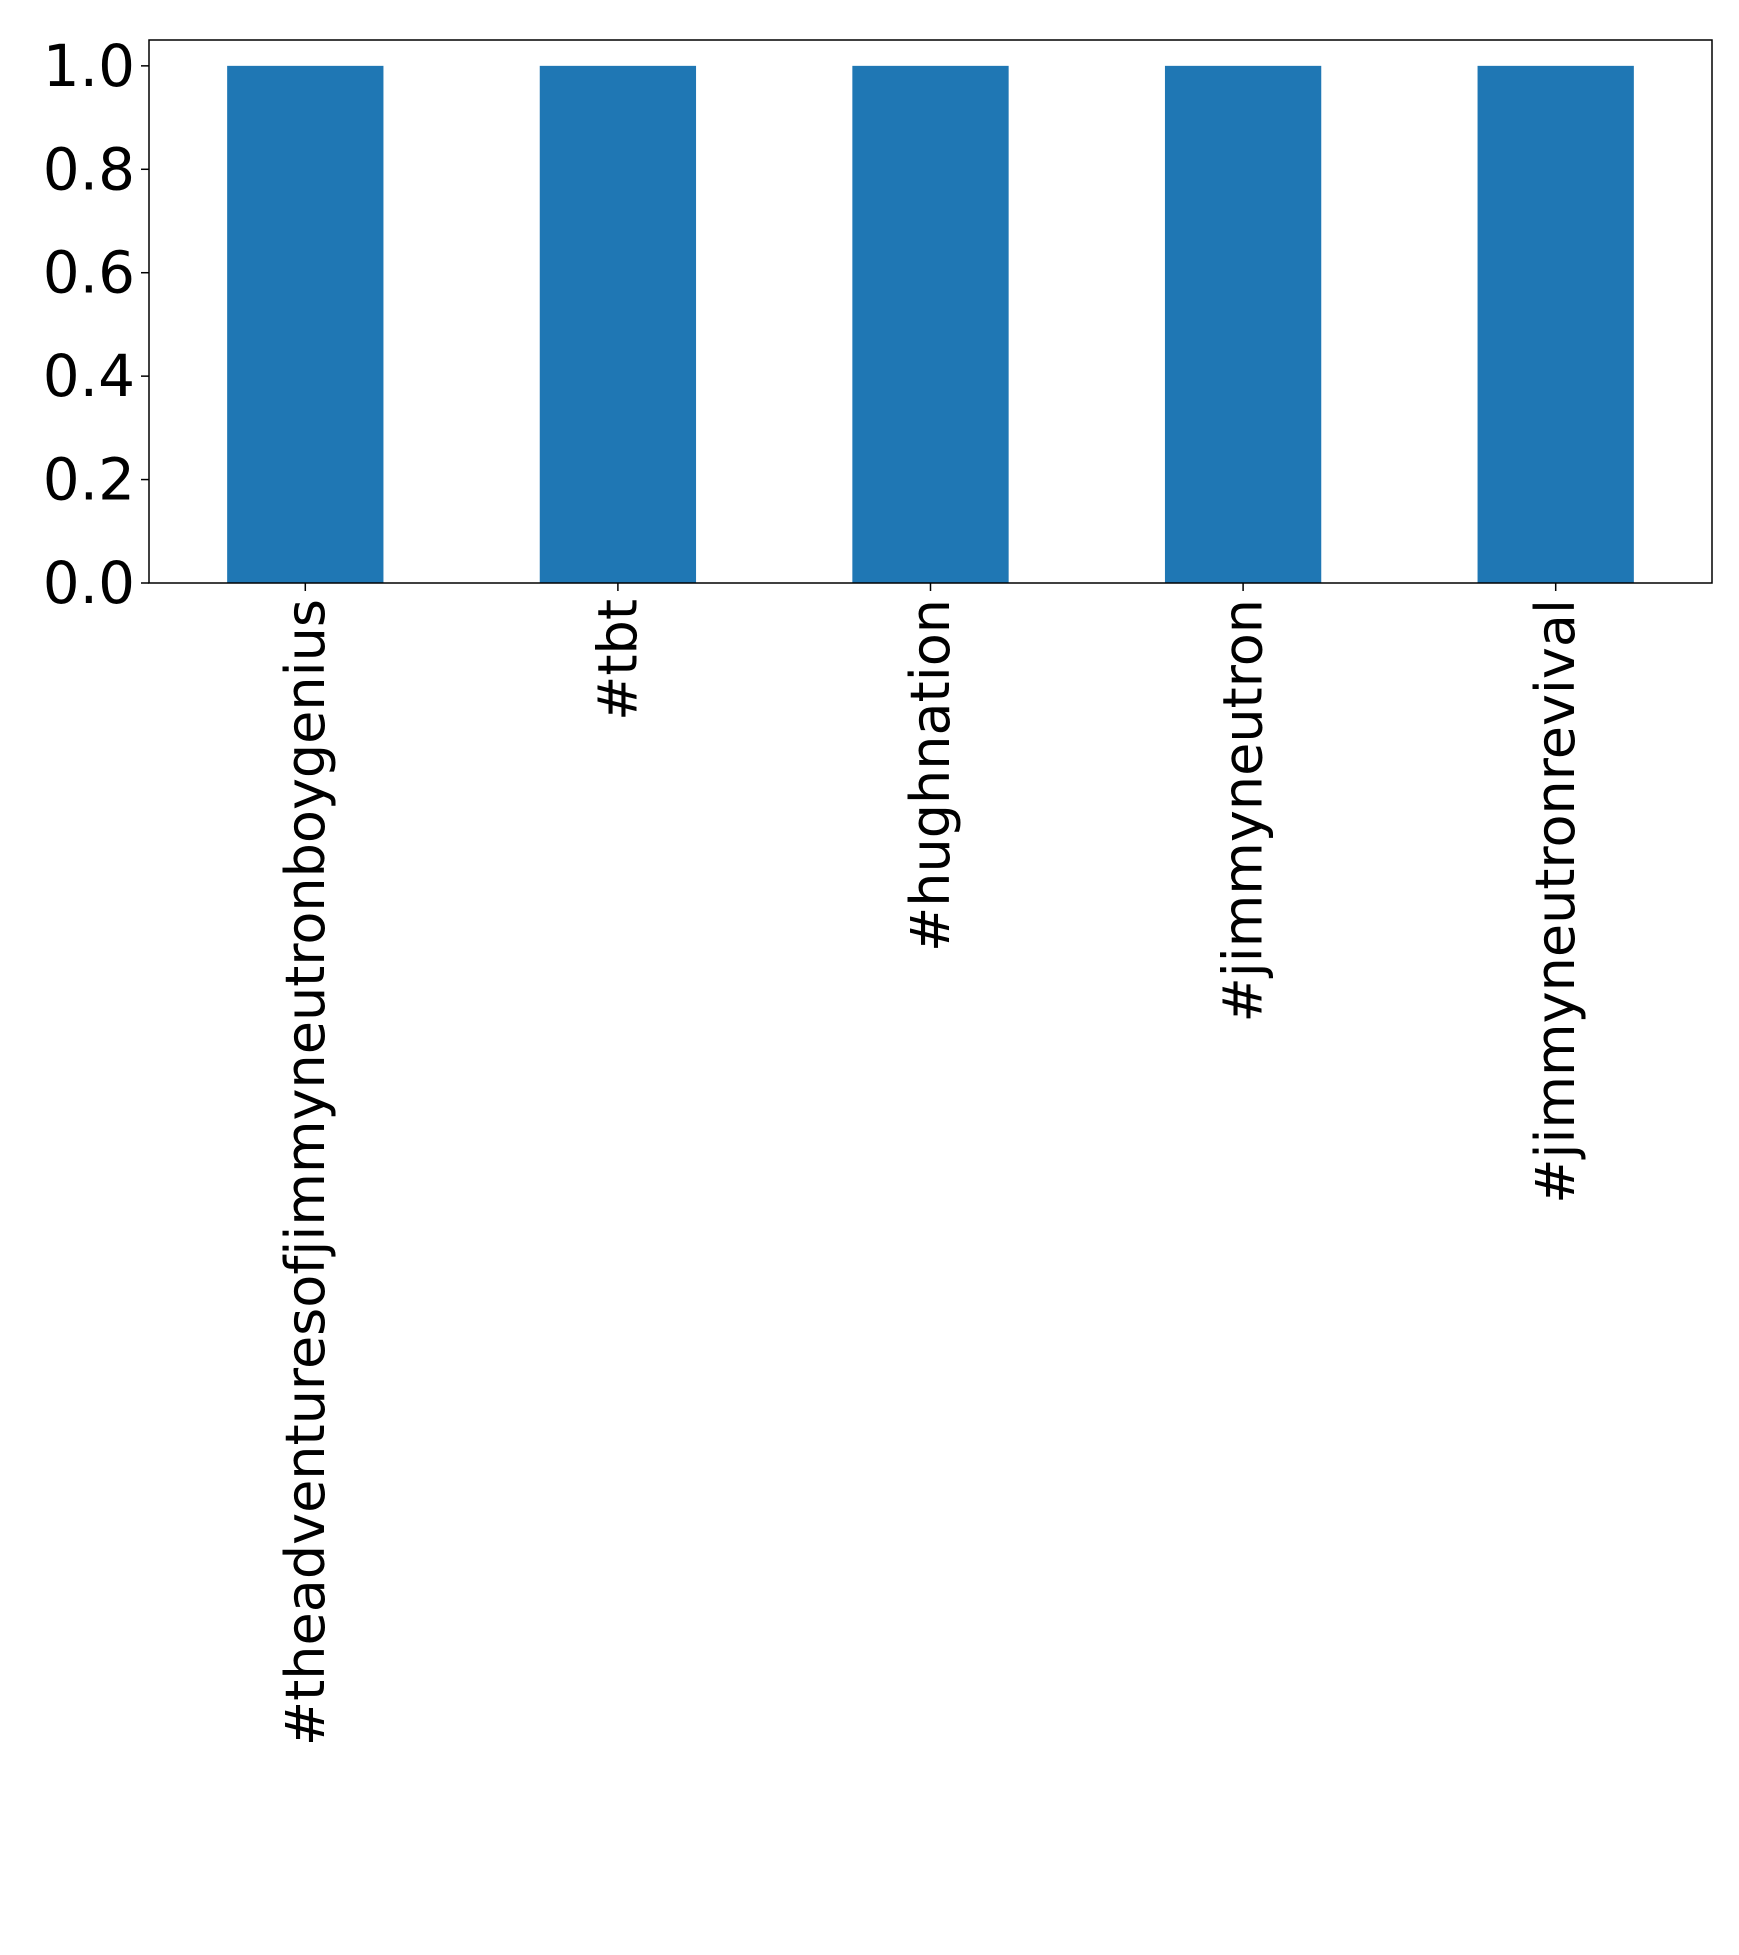 This screenshot has height=1955, width=1739. What do you see at coordinates (1243, 811) in the screenshot?
I see `x-tick-label: #jimmyneutron` at bounding box center [1243, 811].